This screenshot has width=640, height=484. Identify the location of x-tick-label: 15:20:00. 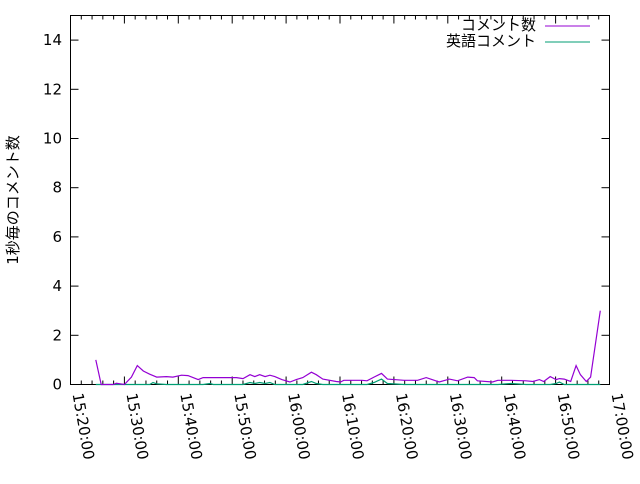
(83, 426).